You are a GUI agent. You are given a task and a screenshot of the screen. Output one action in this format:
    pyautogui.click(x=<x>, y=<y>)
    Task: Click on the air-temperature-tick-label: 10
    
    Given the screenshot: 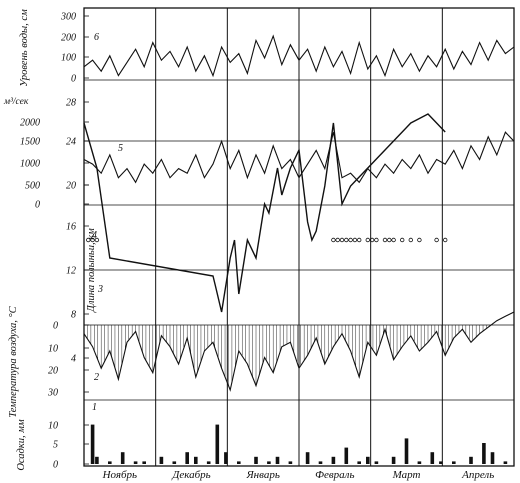 What is the action you would take?
    pyautogui.click(x=53, y=349)
    